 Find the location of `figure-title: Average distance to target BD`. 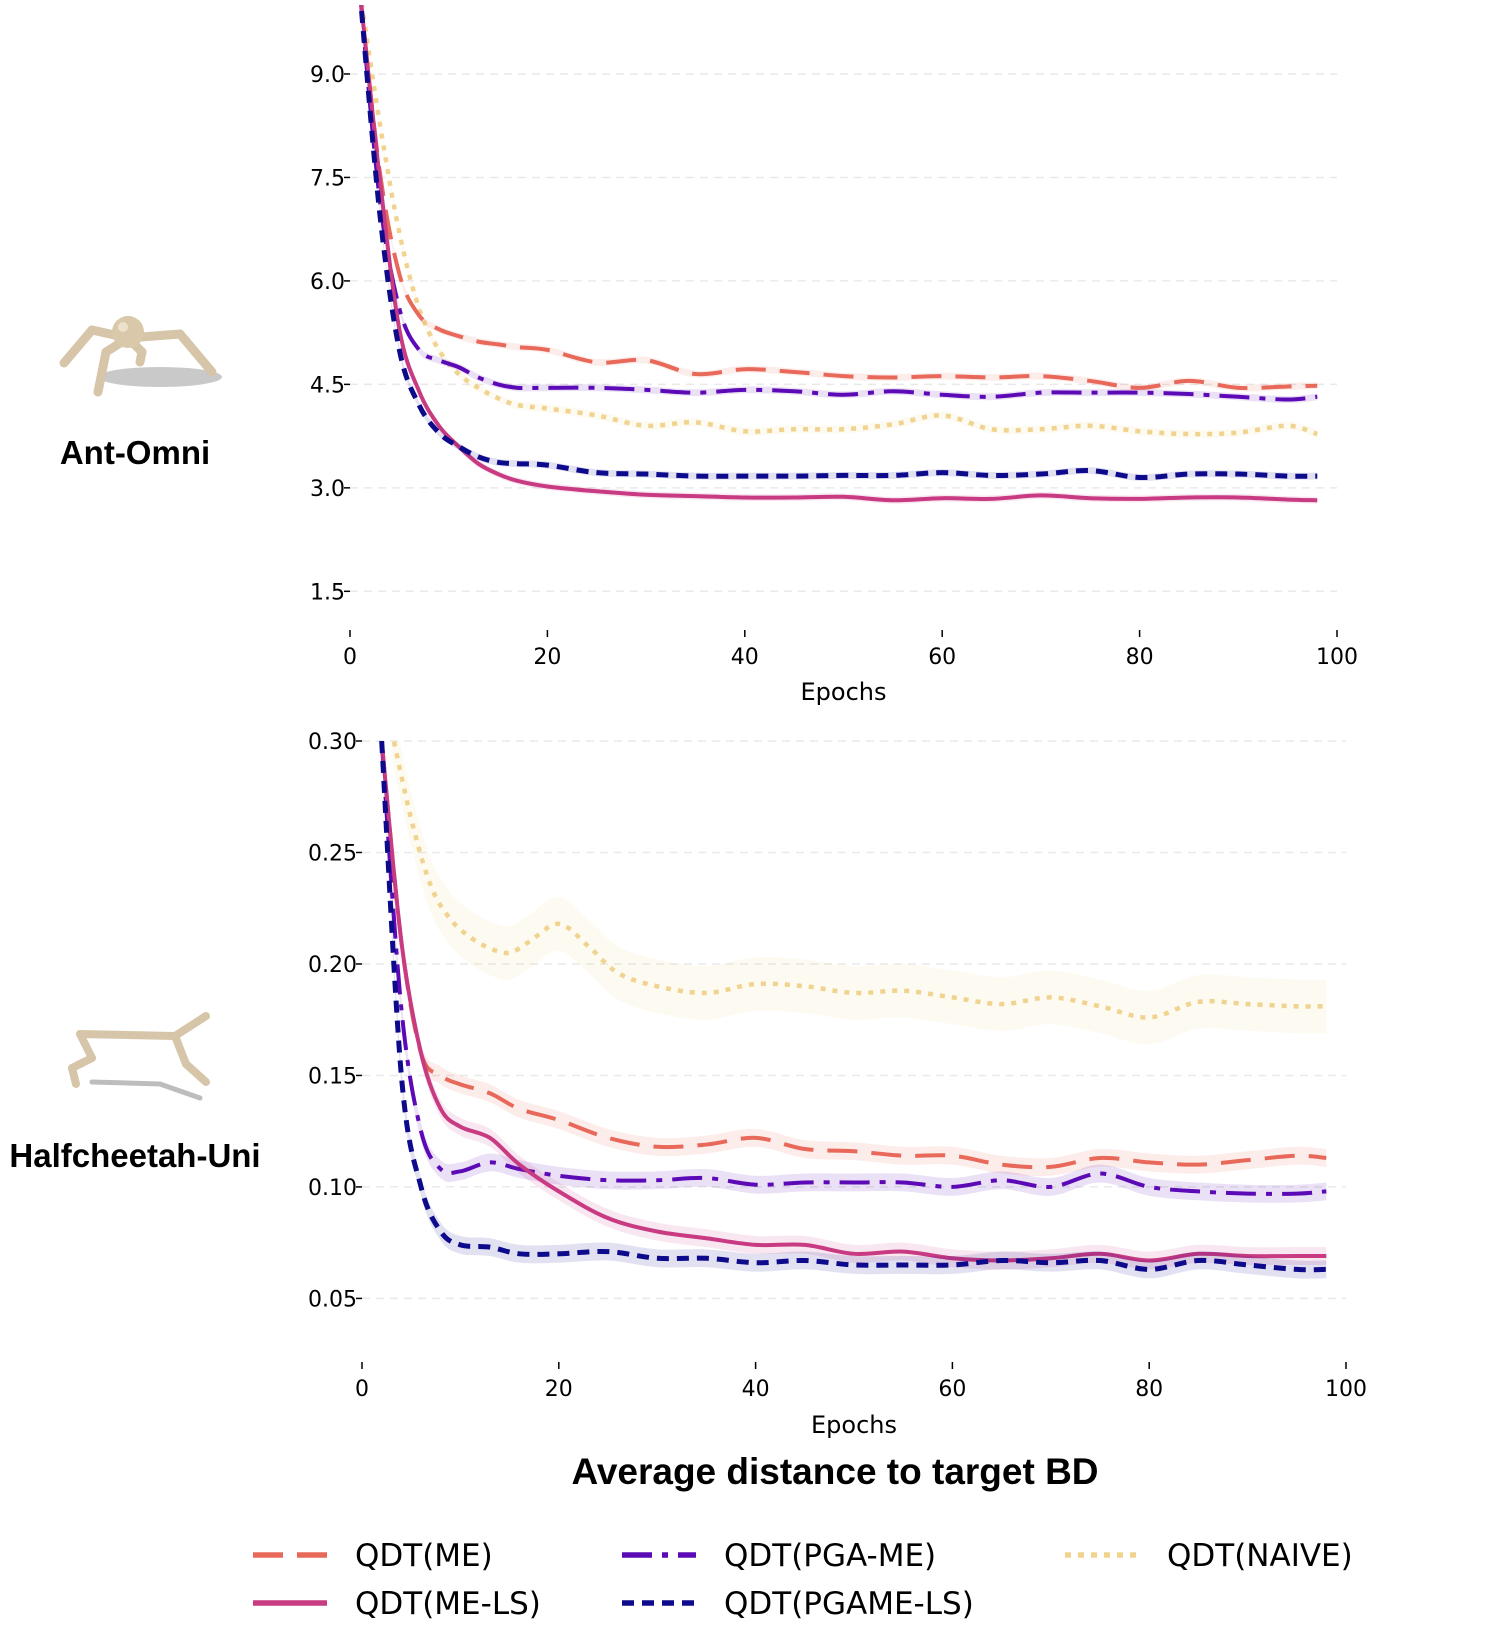

figure-title: Average distance to target BD is located at coordinates (834, 1471).